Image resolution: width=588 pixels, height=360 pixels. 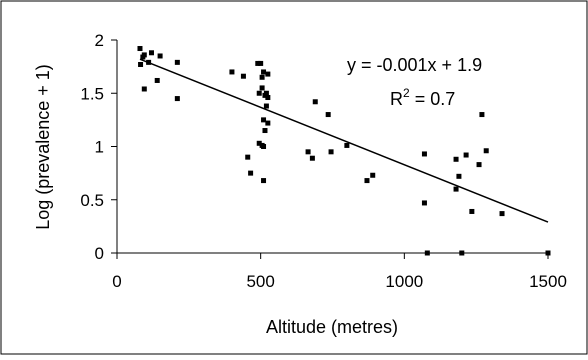 What do you see at coordinates (433, 99) in the screenshot?
I see `r-squared-value: = 0.7` at bounding box center [433, 99].